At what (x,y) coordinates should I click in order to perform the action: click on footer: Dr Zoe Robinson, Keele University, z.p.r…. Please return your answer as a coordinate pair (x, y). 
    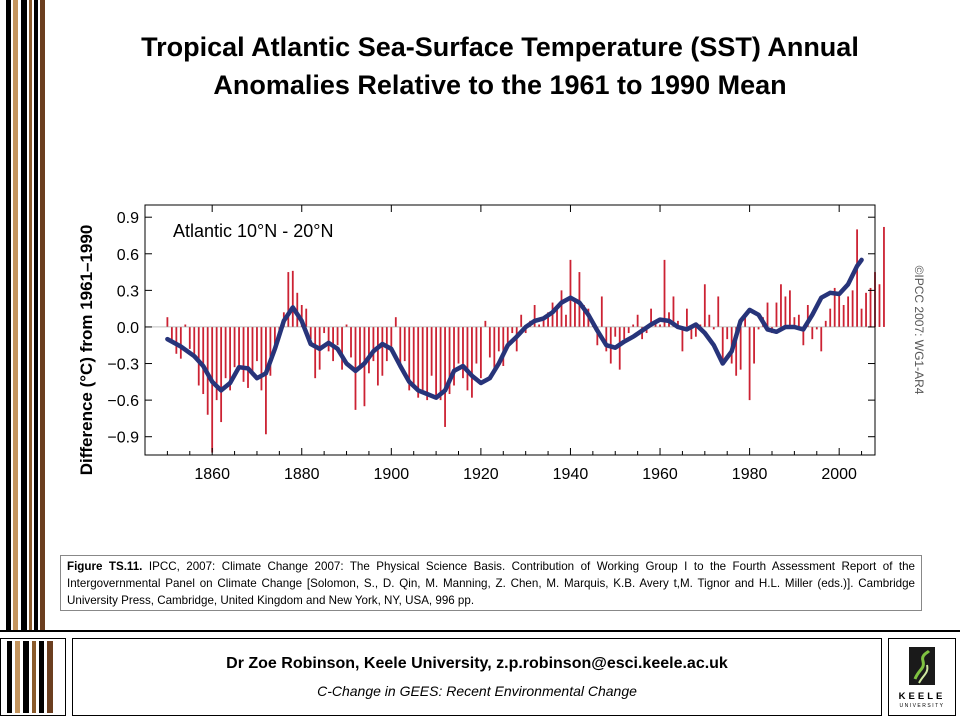
    Looking at the image, I should click on (477, 677).